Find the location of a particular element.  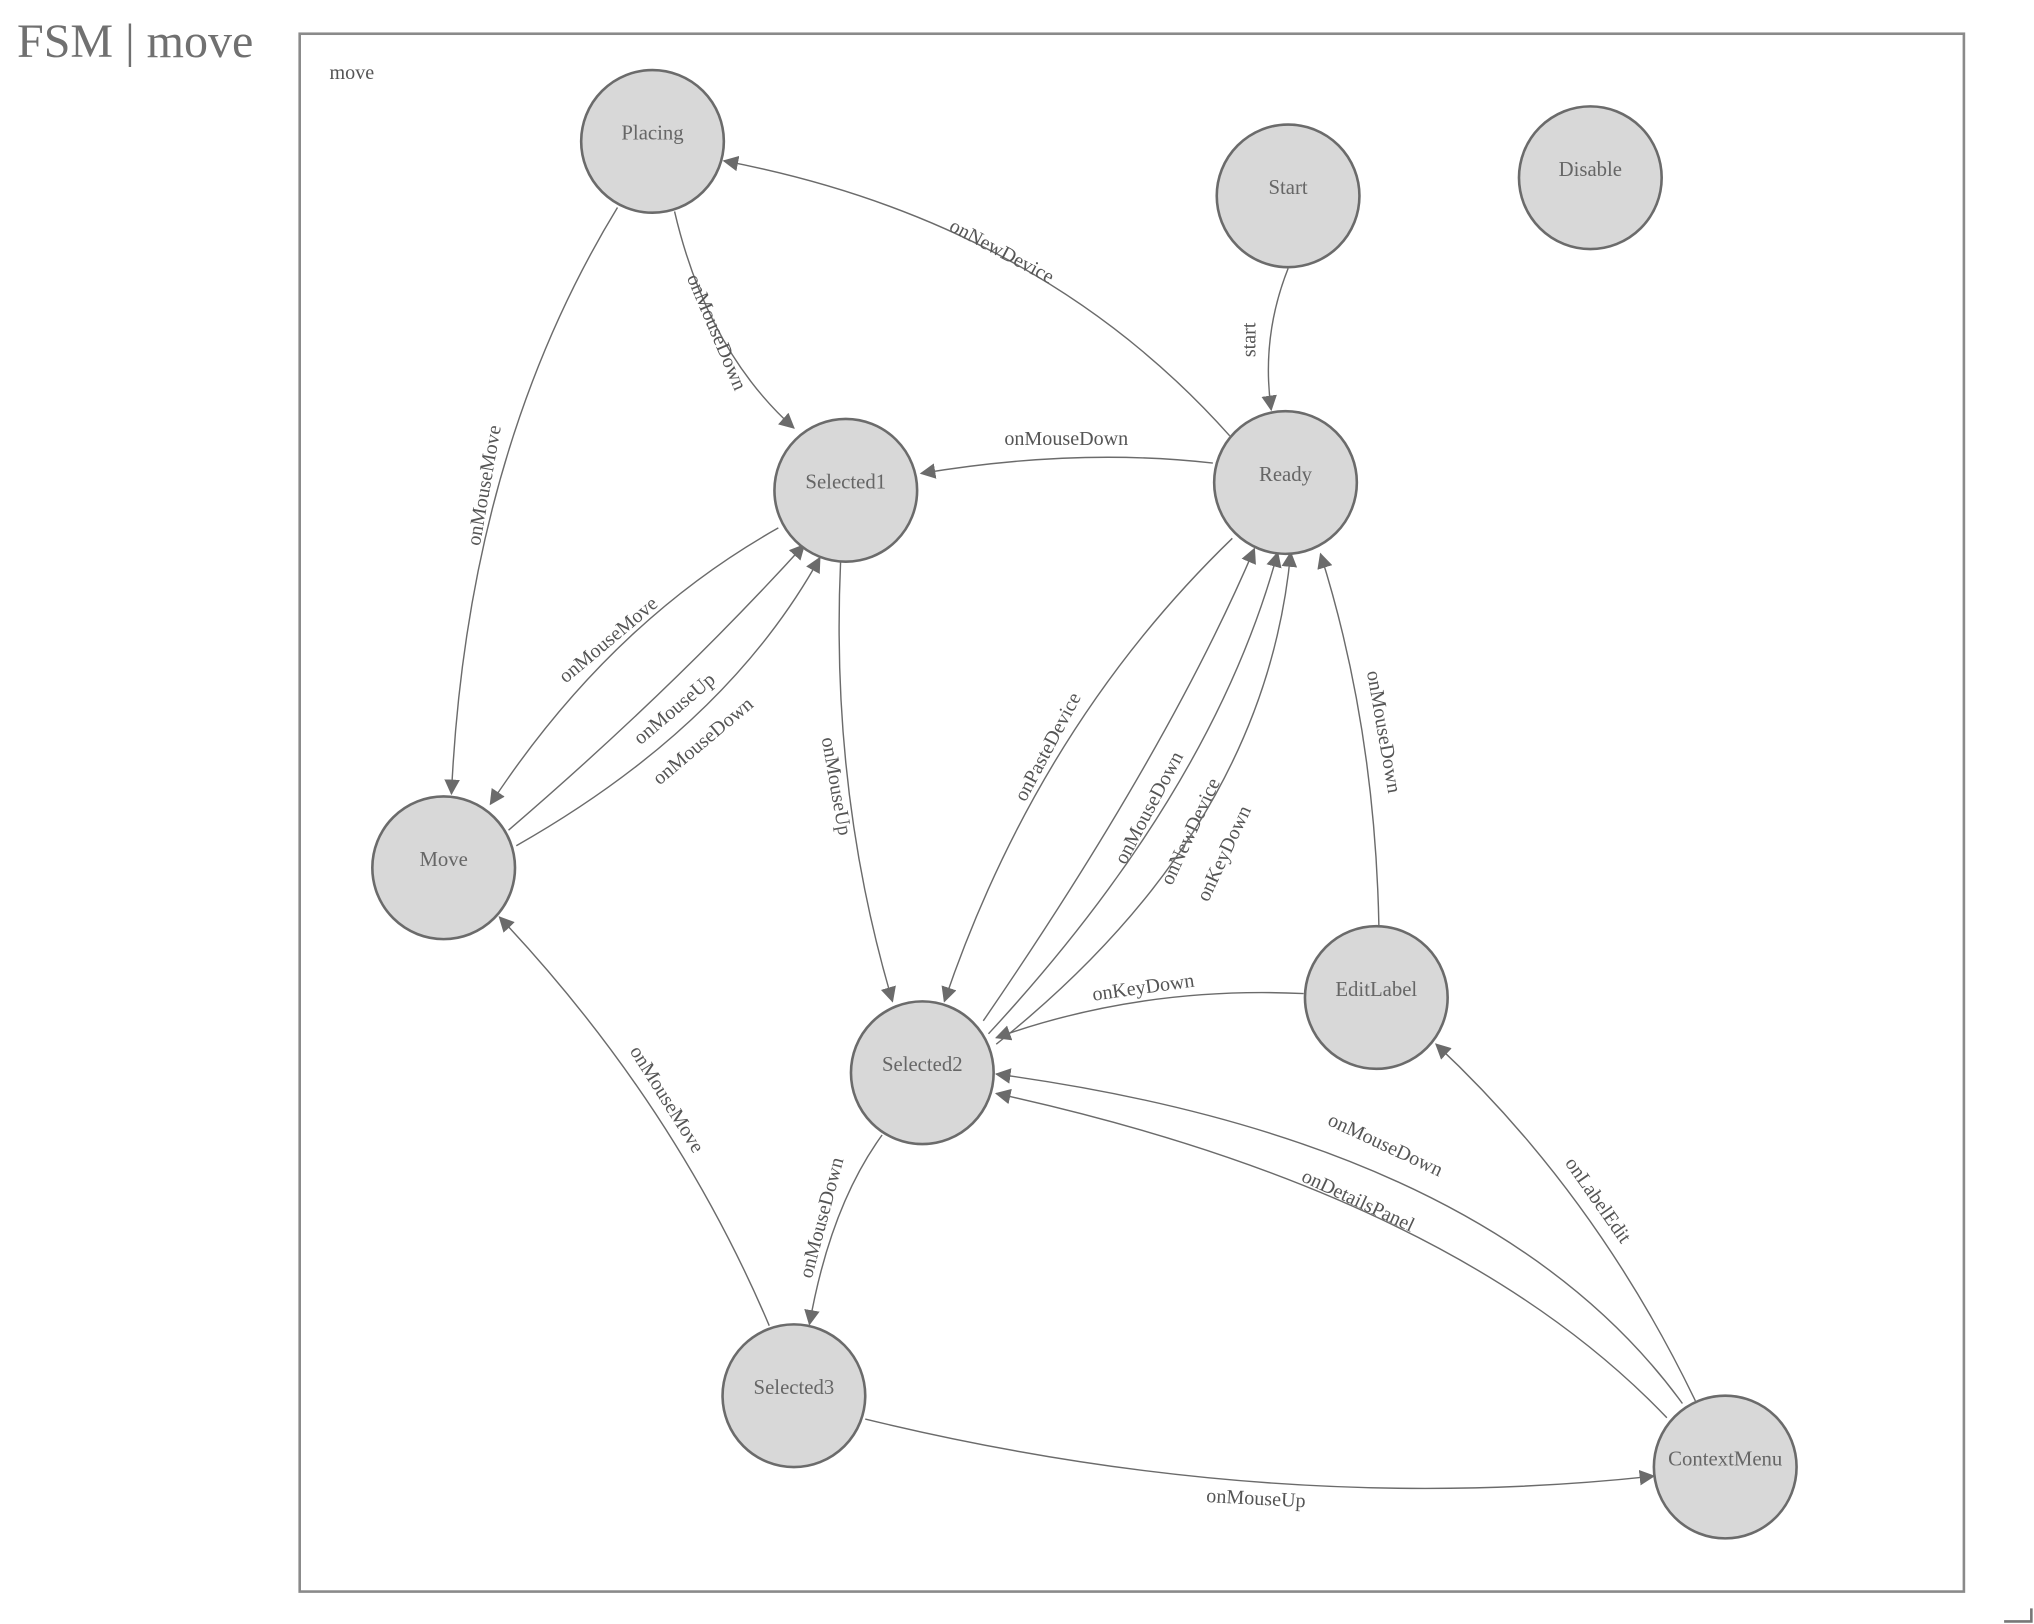

page-title: FSM | move is located at coordinates (135, 41).